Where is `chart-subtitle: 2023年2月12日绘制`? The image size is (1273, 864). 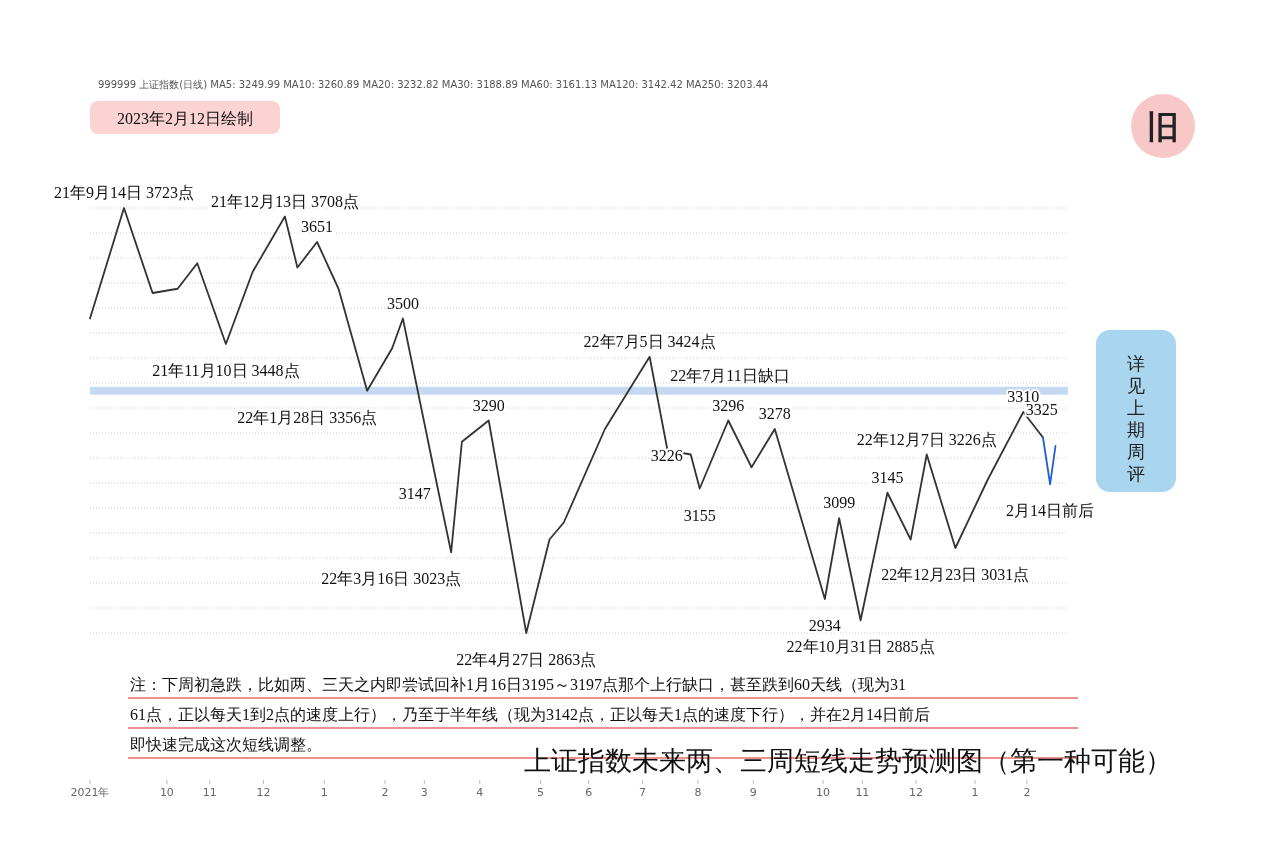 chart-subtitle: 2023年2月12日绘制 is located at coordinates (185, 118).